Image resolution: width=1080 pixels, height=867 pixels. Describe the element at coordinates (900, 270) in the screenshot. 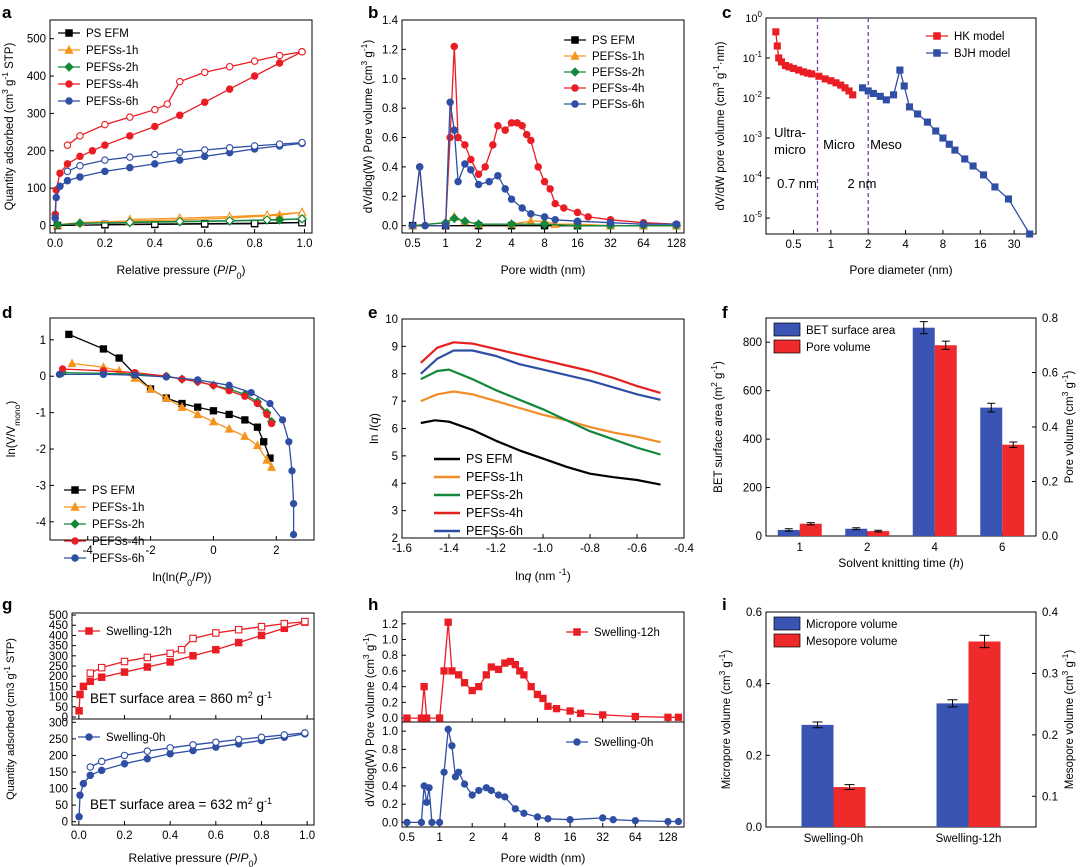

I see `panel-c-xlabel: Pore diameter (nm)` at that location.